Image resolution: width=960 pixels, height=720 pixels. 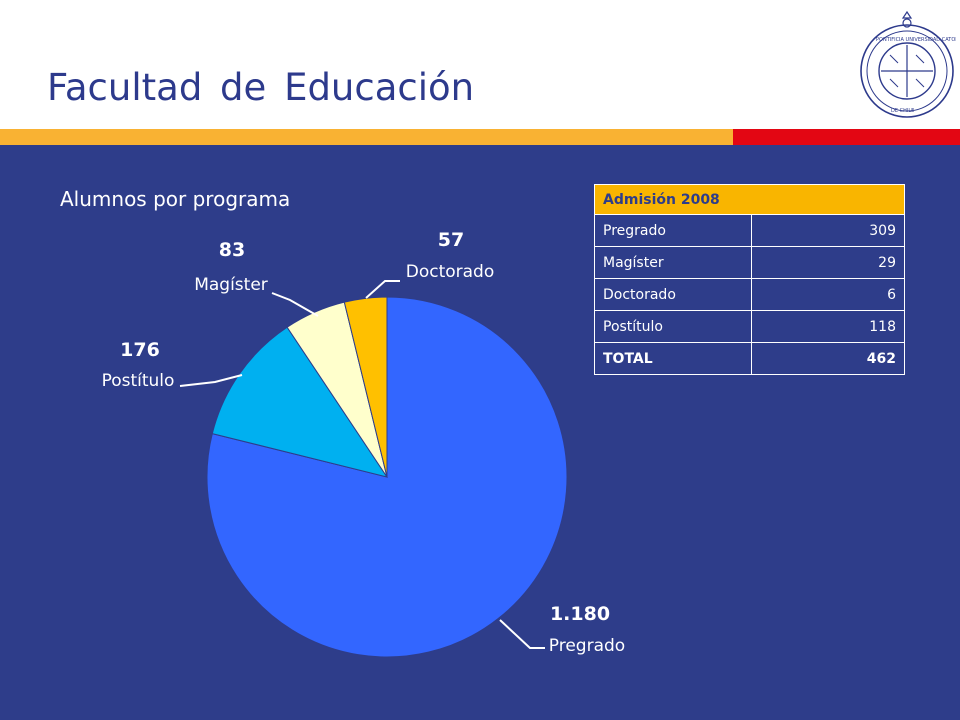 I want to click on table-cell-label: Pregrado, so click(x=673, y=230).